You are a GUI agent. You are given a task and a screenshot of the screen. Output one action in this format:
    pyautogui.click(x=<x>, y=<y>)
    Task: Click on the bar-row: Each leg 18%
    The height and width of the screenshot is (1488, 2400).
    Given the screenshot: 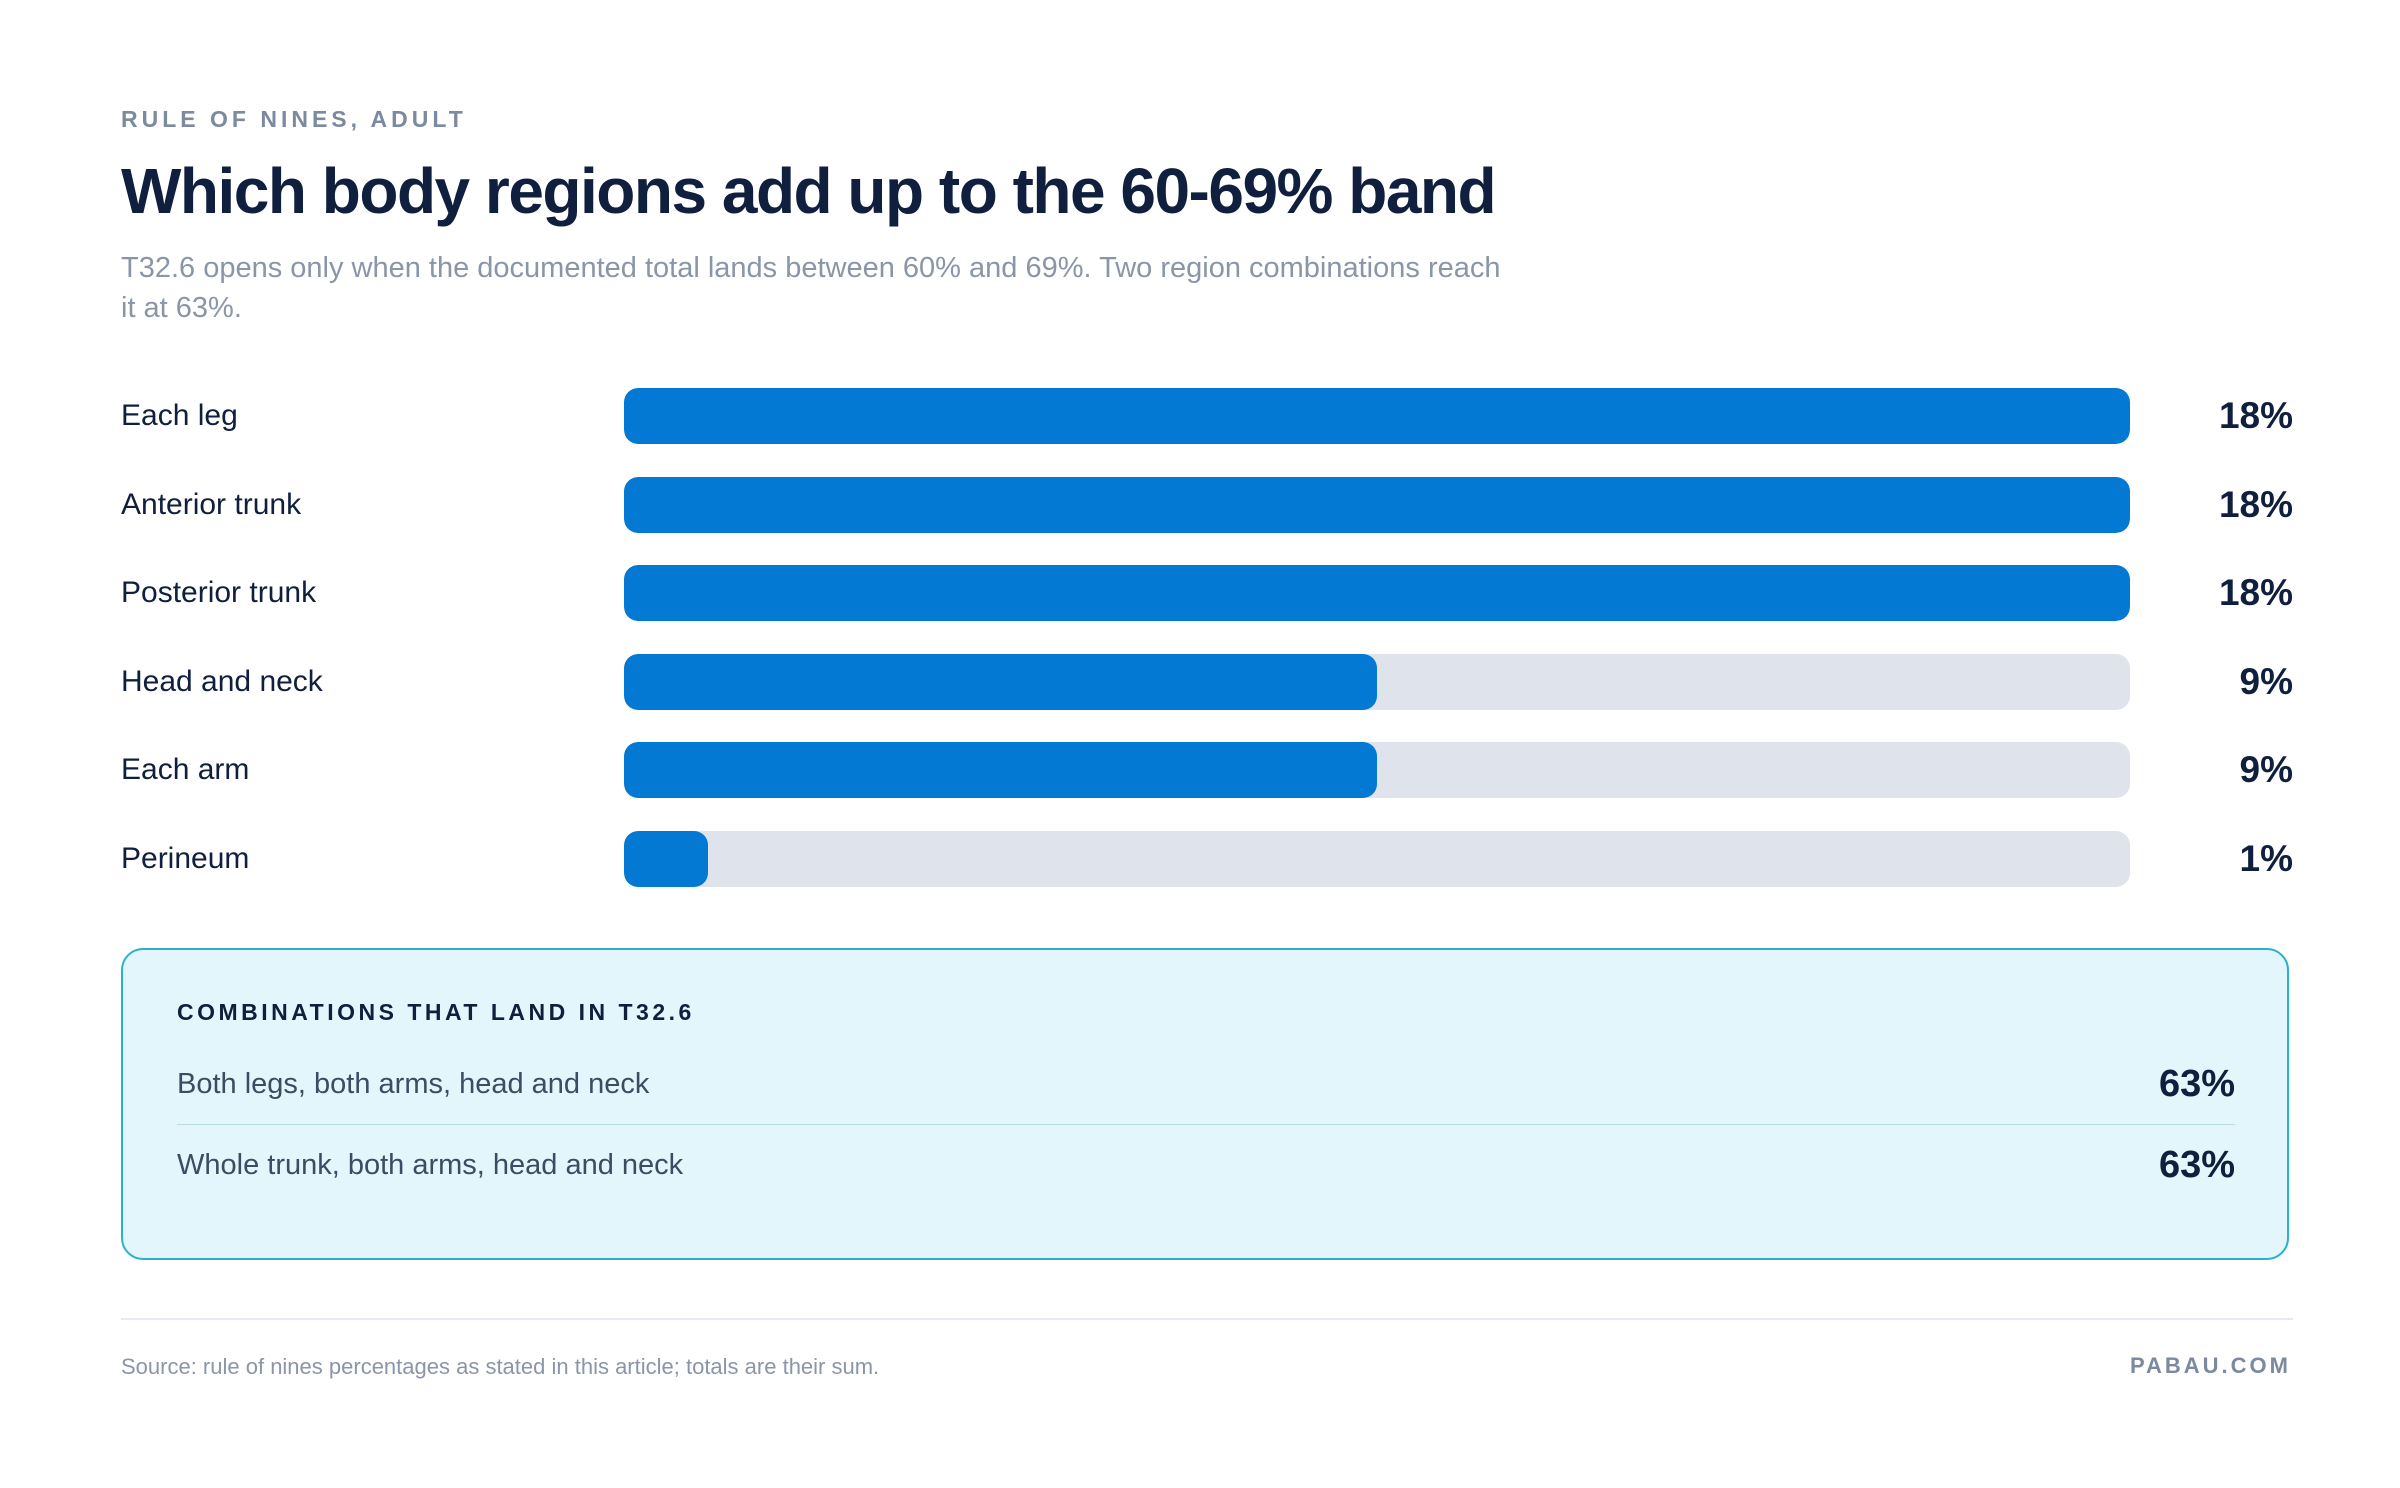 What is the action you would take?
    pyautogui.click(x=1207, y=416)
    